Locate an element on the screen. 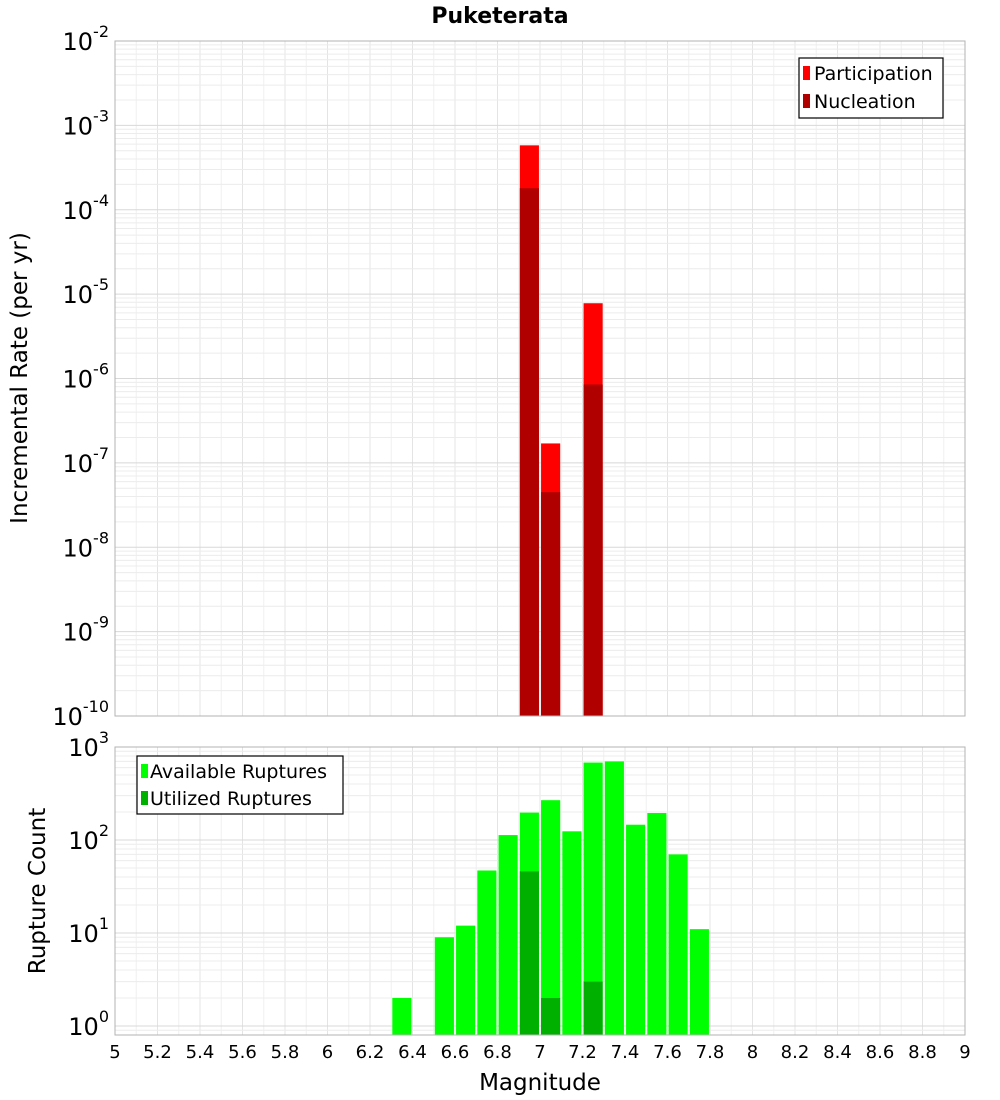 The height and width of the screenshot is (1100, 1000). rate-y-axis-label: Incremental Rate (per yr) is located at coordinates (20, 378).